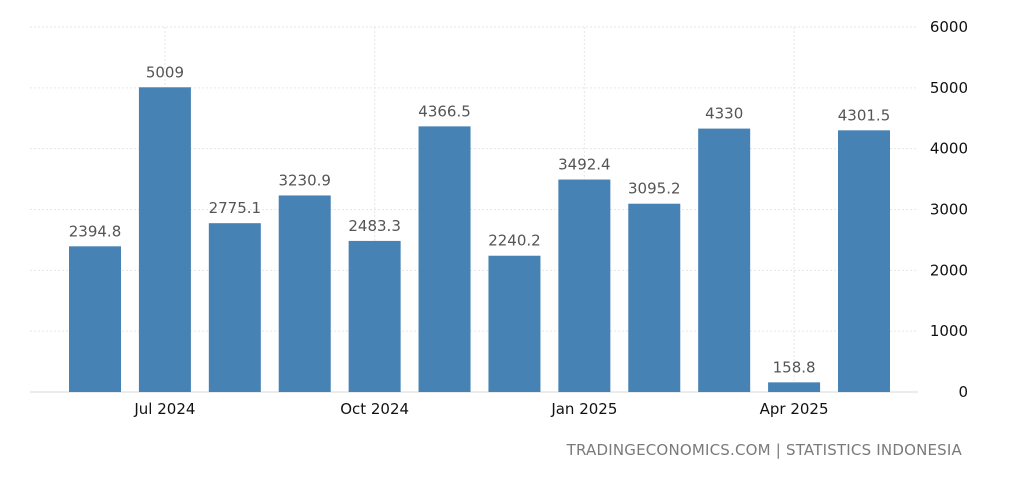 This screenshot has height=477, width=1024. I want to click on bar-value-label: 3095.2, so click(654, 189).